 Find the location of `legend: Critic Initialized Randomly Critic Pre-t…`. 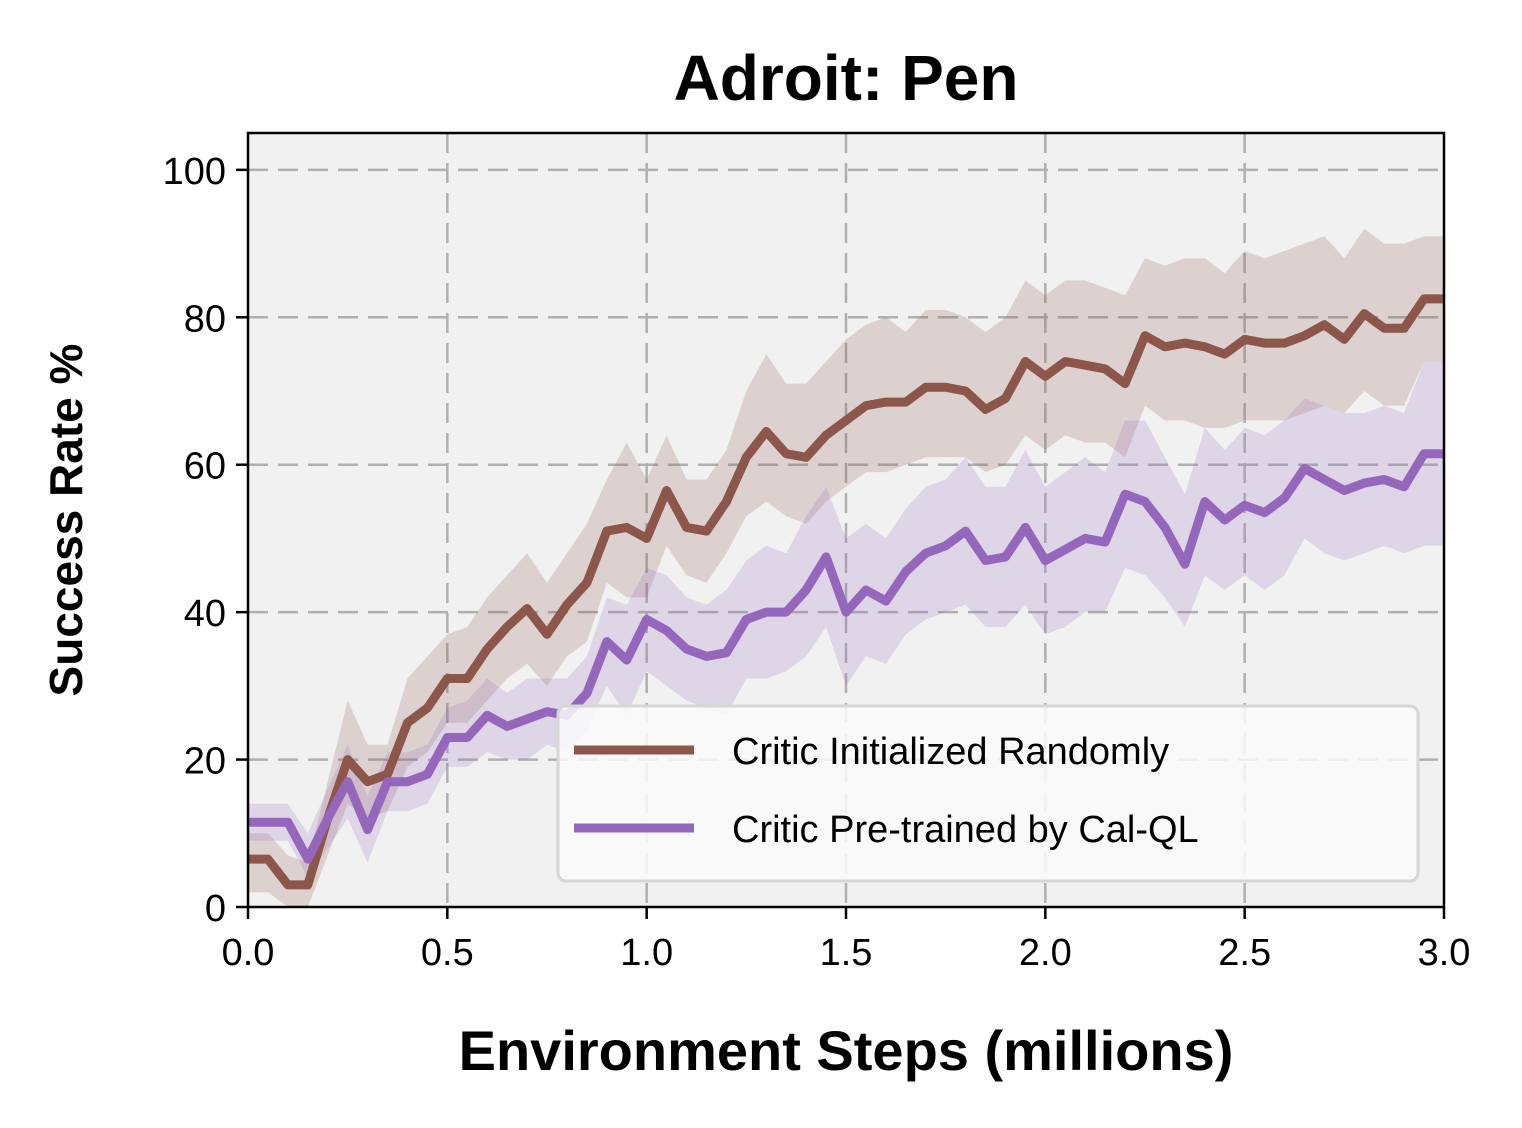

legend: Critic Initialized Randomly Critic Pre-t… is located at coordinates (988, 793).